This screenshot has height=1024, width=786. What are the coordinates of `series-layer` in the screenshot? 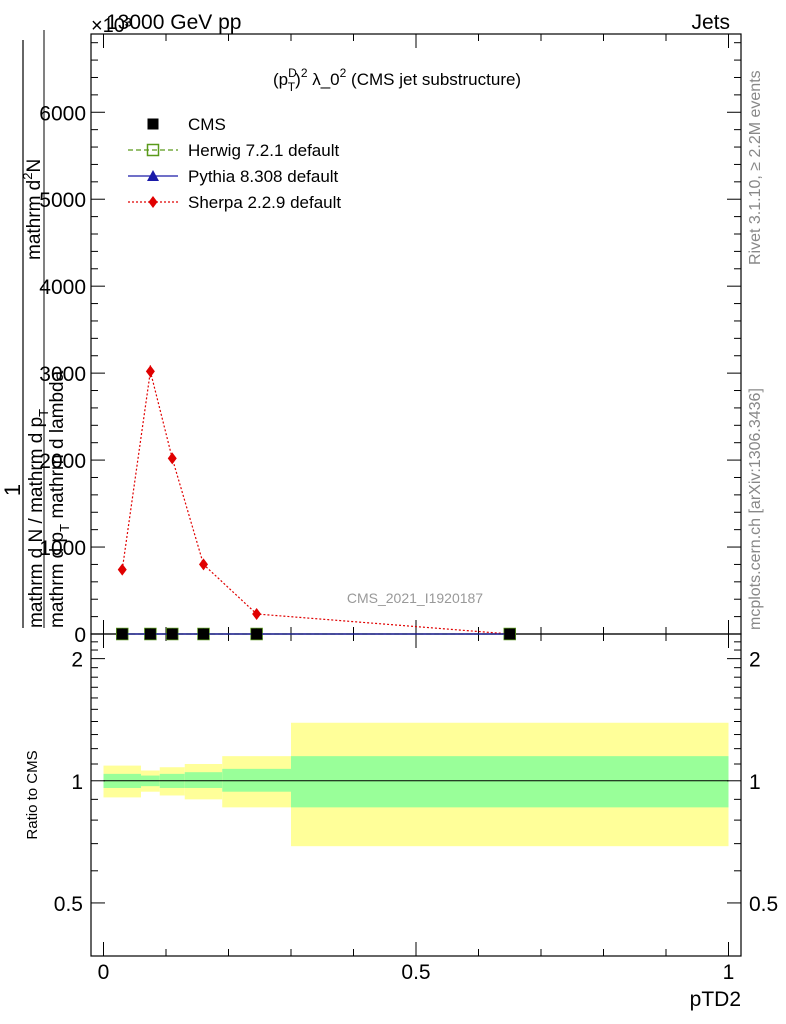 It's located at (316, 503).